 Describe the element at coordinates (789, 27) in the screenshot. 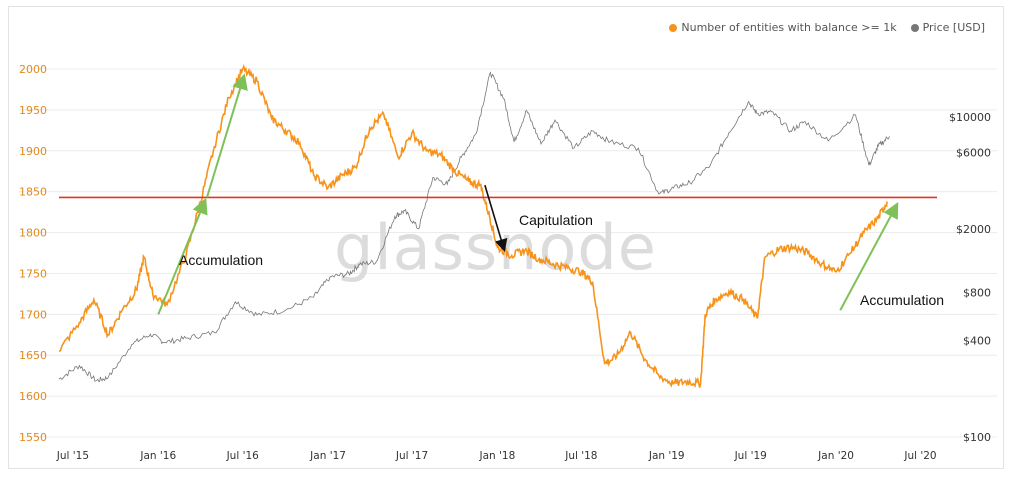

I see `legend-label-entities: Number of entities with balance >= 1k` at that location.